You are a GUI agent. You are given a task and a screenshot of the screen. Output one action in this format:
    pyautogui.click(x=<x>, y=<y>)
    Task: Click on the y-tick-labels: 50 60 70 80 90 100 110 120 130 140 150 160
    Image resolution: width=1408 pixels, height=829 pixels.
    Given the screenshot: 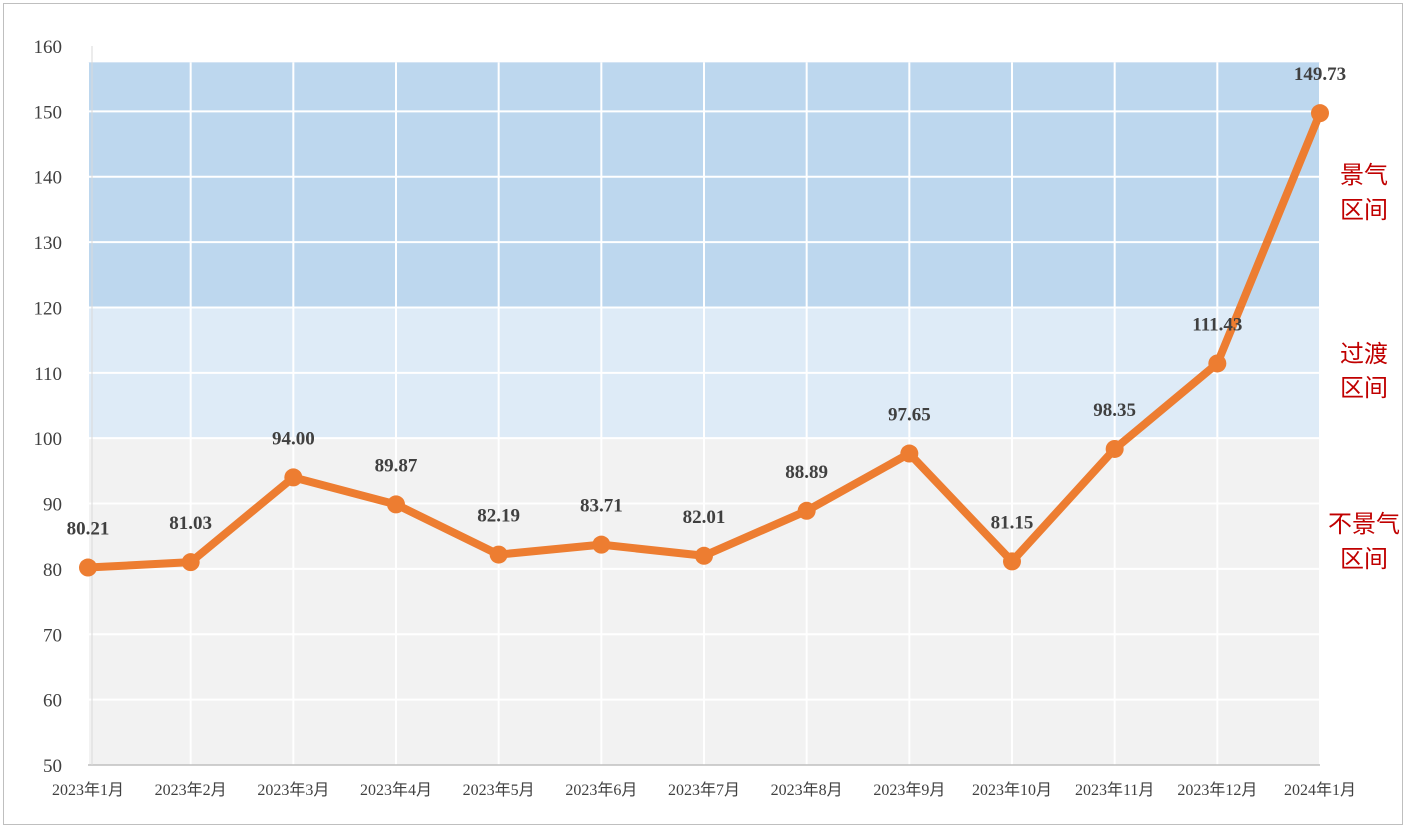 What is the action you would take?
    pyautogui.click(x=48, y=407)
    